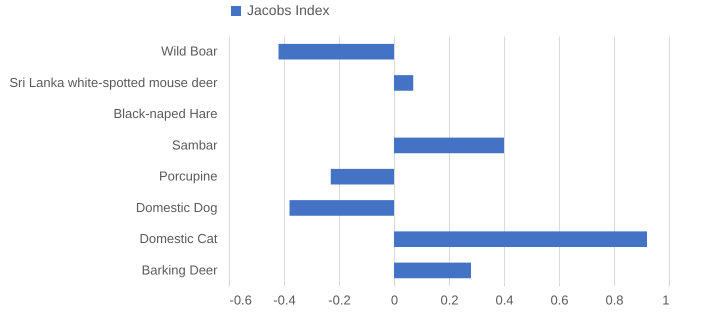 The image size is (709, 326). Describe the element at coordinates (559, 300) in the screenshot. I see `x-tick-label: 0.6` at that location.